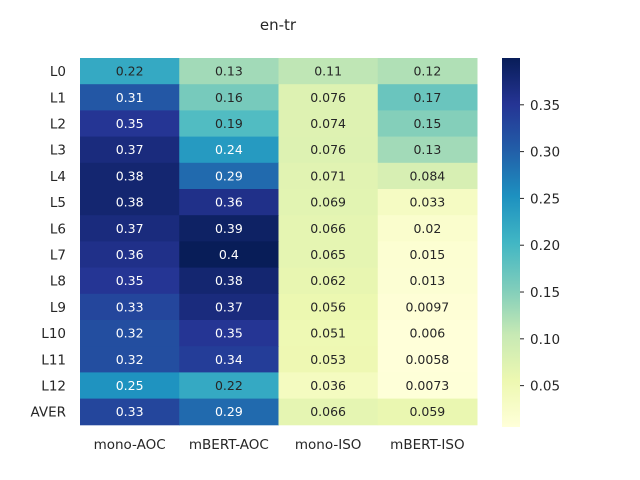 The image size is (640, 480). I want to click on colorbar-tick-label: 0.05, so click(545, 387).